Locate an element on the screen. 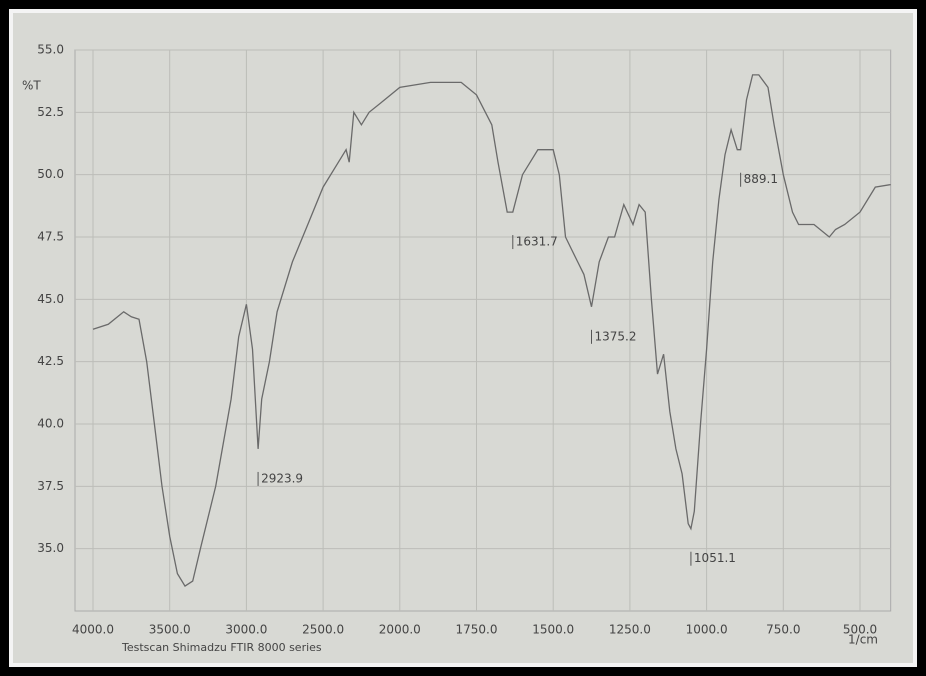  x-tick-label: 4000.0 is located at coordinates (93, 630).